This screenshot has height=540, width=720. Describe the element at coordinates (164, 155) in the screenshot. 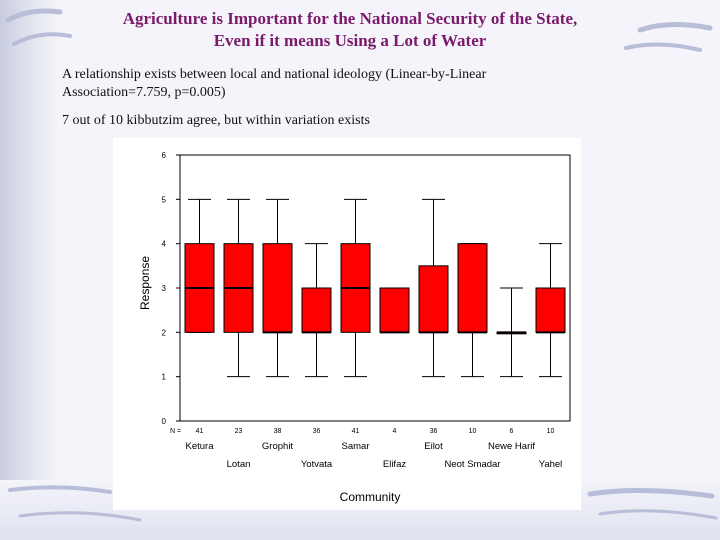

I see `y-tick-label-6: 6` at that location.